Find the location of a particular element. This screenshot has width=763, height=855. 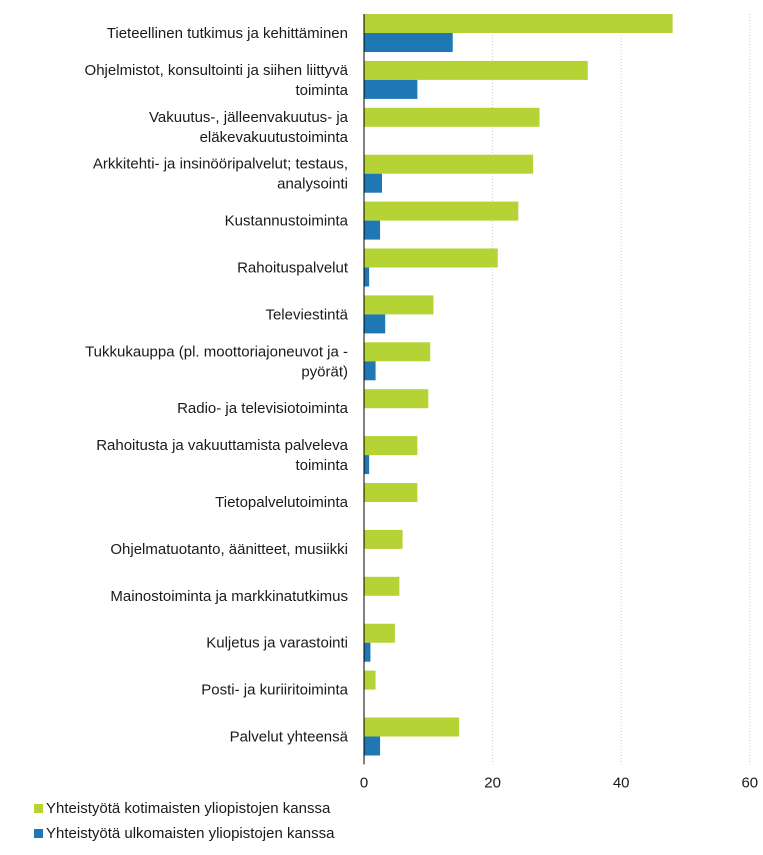

category-label-5: Rahoituspalvelut is located at coordinates (293, 268).